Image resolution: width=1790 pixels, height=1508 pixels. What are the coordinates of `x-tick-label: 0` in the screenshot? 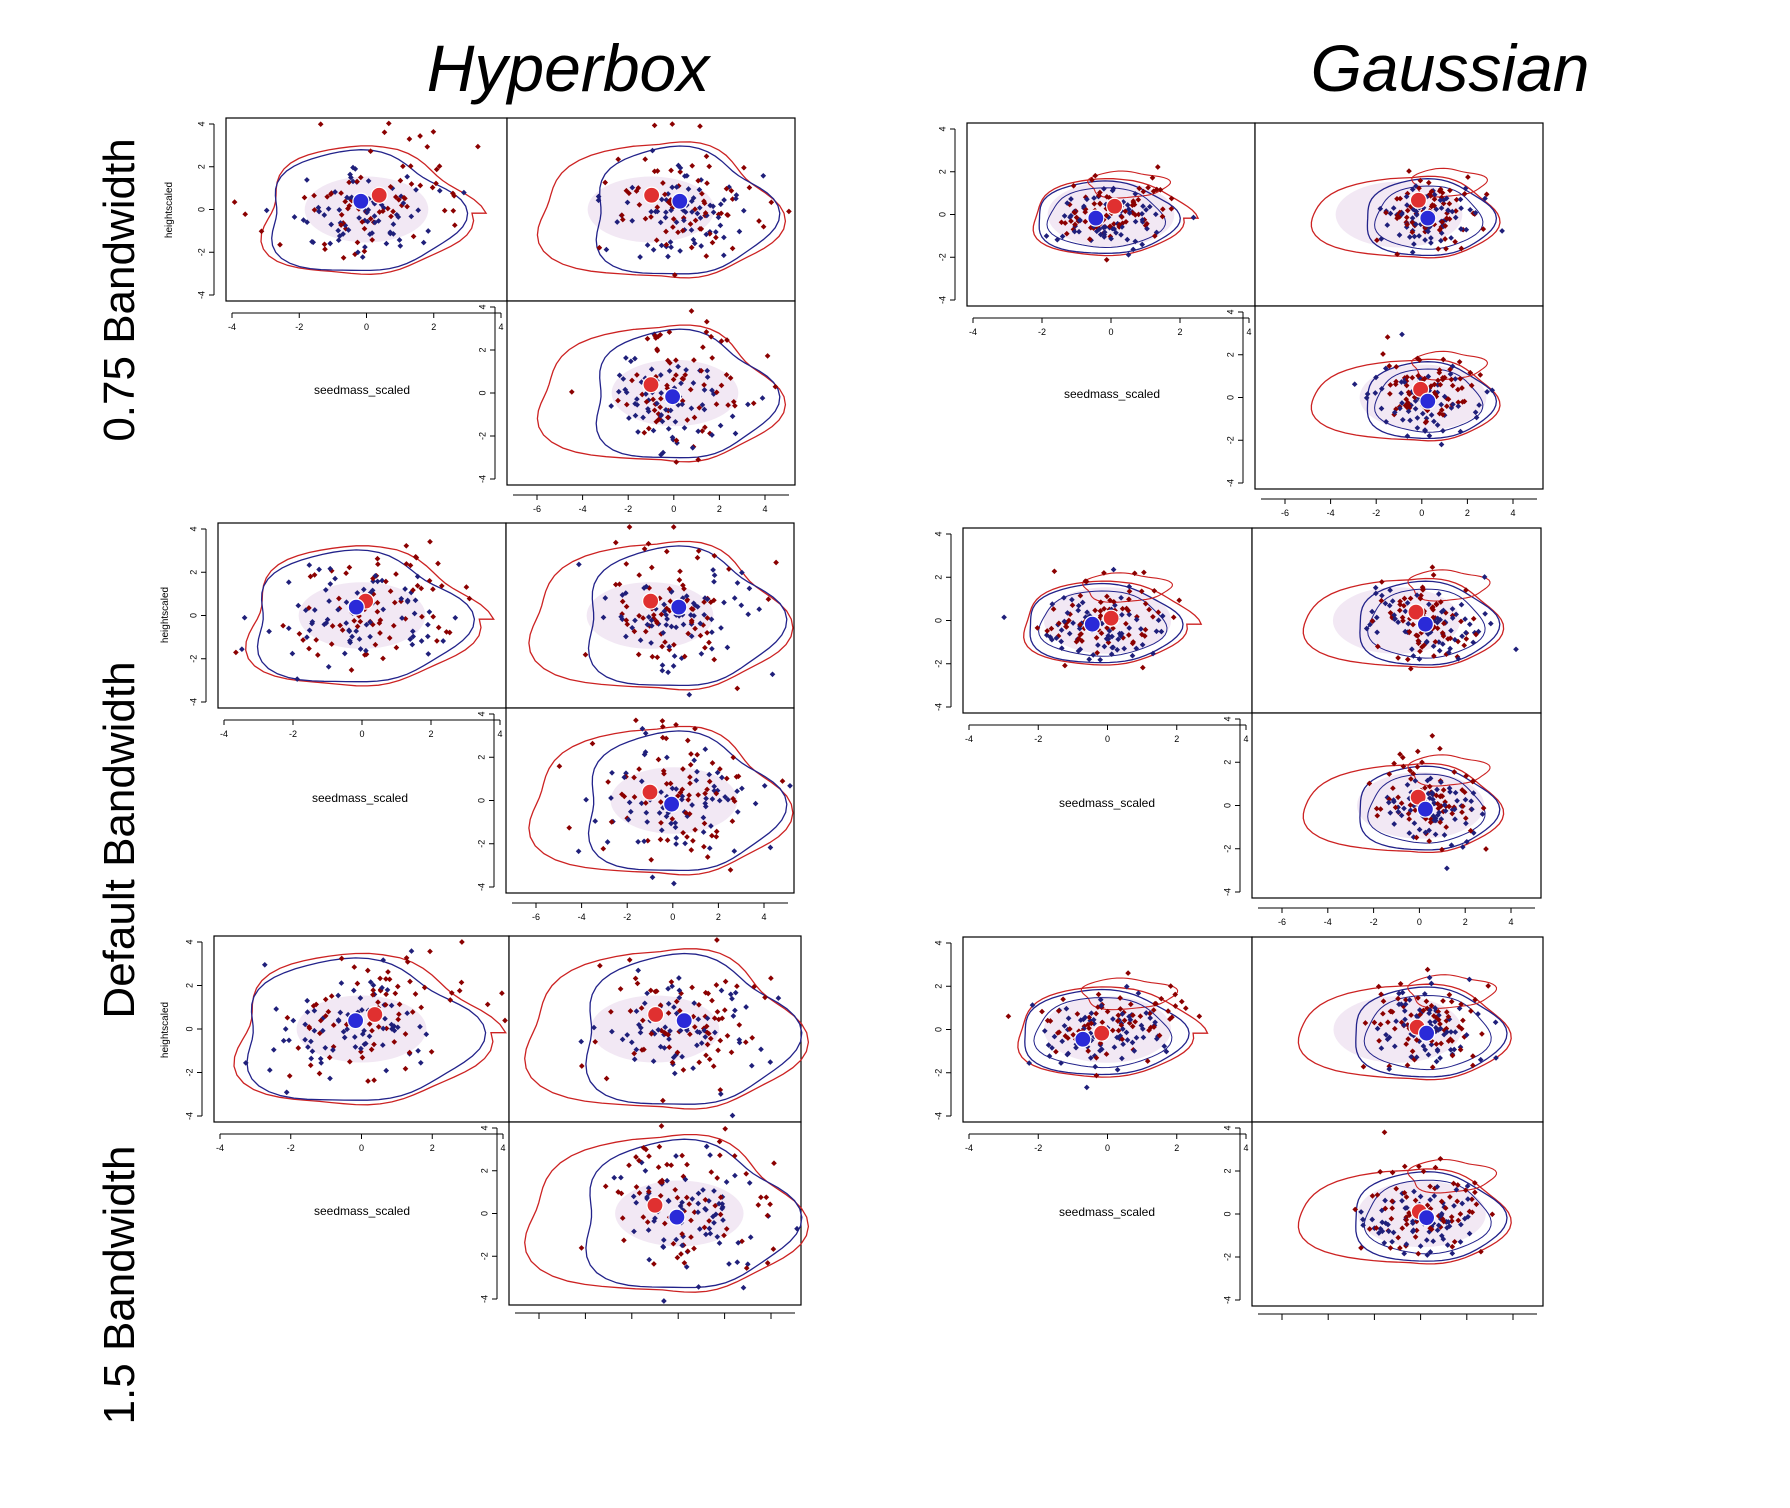 It's located at (1107, 1148).